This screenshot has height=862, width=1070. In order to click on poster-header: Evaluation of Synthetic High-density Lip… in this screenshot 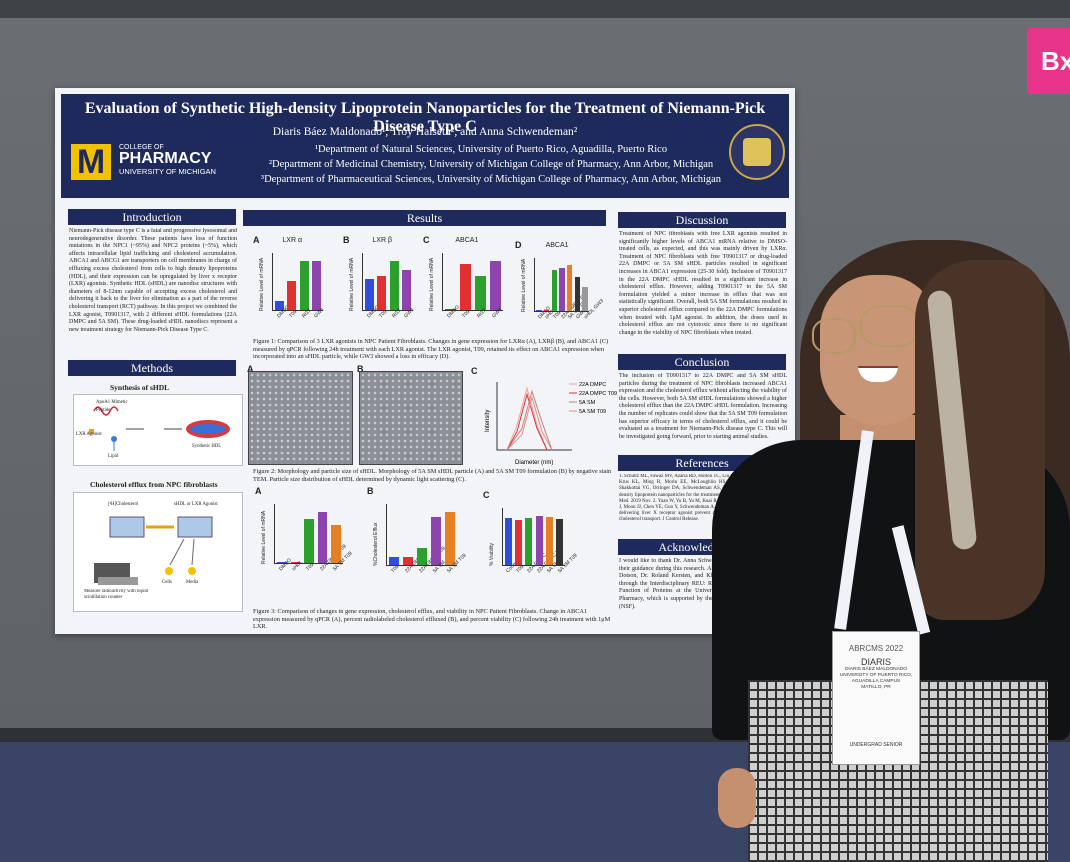, I will do `click(425, 146)`.